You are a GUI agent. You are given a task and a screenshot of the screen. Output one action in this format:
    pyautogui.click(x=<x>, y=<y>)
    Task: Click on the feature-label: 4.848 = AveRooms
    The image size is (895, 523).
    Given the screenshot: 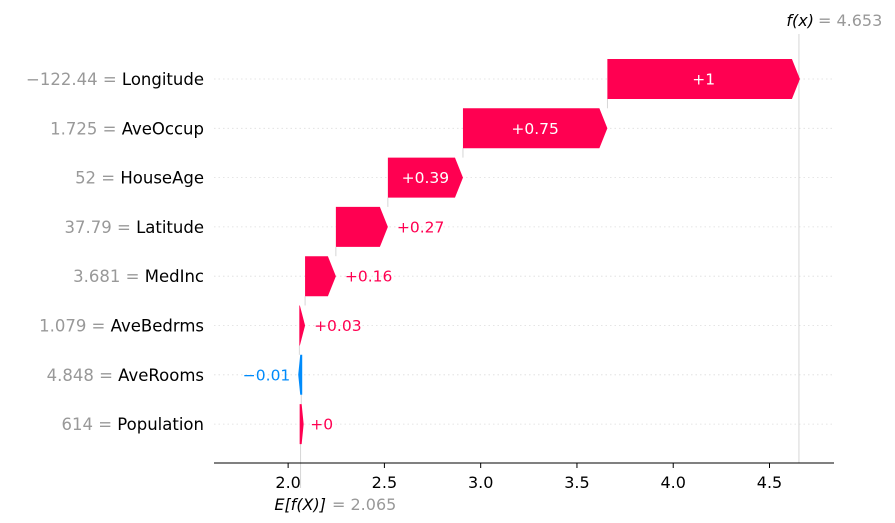 What is the action you would take?
    pyautogui.click(x=125, y=375)
    